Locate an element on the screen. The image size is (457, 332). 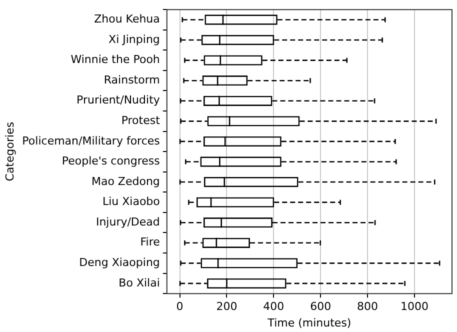
y-tick-label: Prurient/Nudity is located at coordinates (118, 100).